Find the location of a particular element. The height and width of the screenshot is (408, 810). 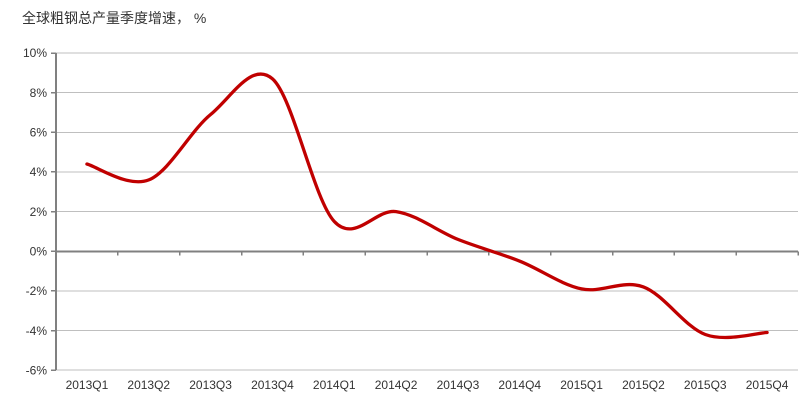

x-axis-label: 2013Q4 is located at coordinates (272, 385).